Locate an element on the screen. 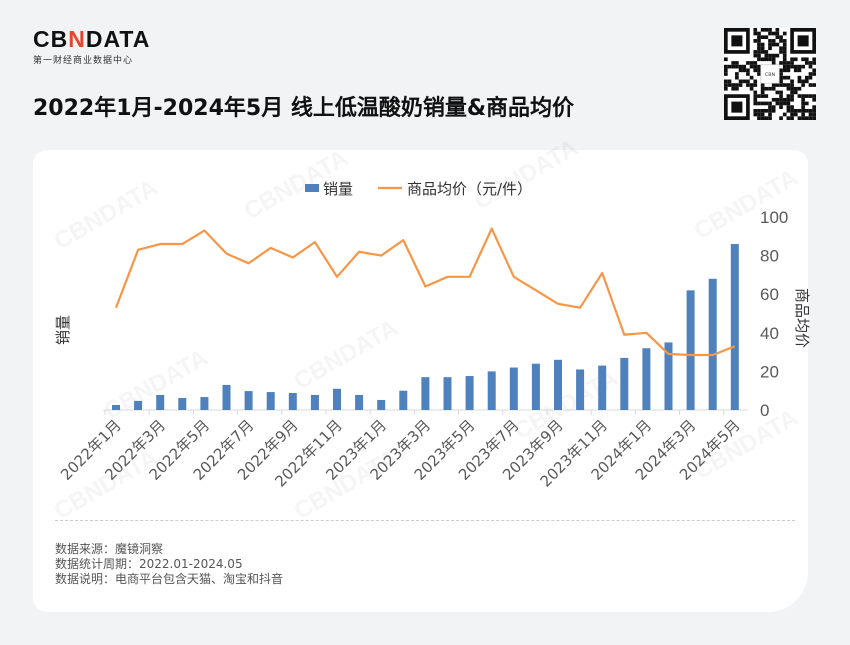 Image resolution: width=850 pixels, height=645 pixels. qr-code: CBN is located at coordinates (770, 74).